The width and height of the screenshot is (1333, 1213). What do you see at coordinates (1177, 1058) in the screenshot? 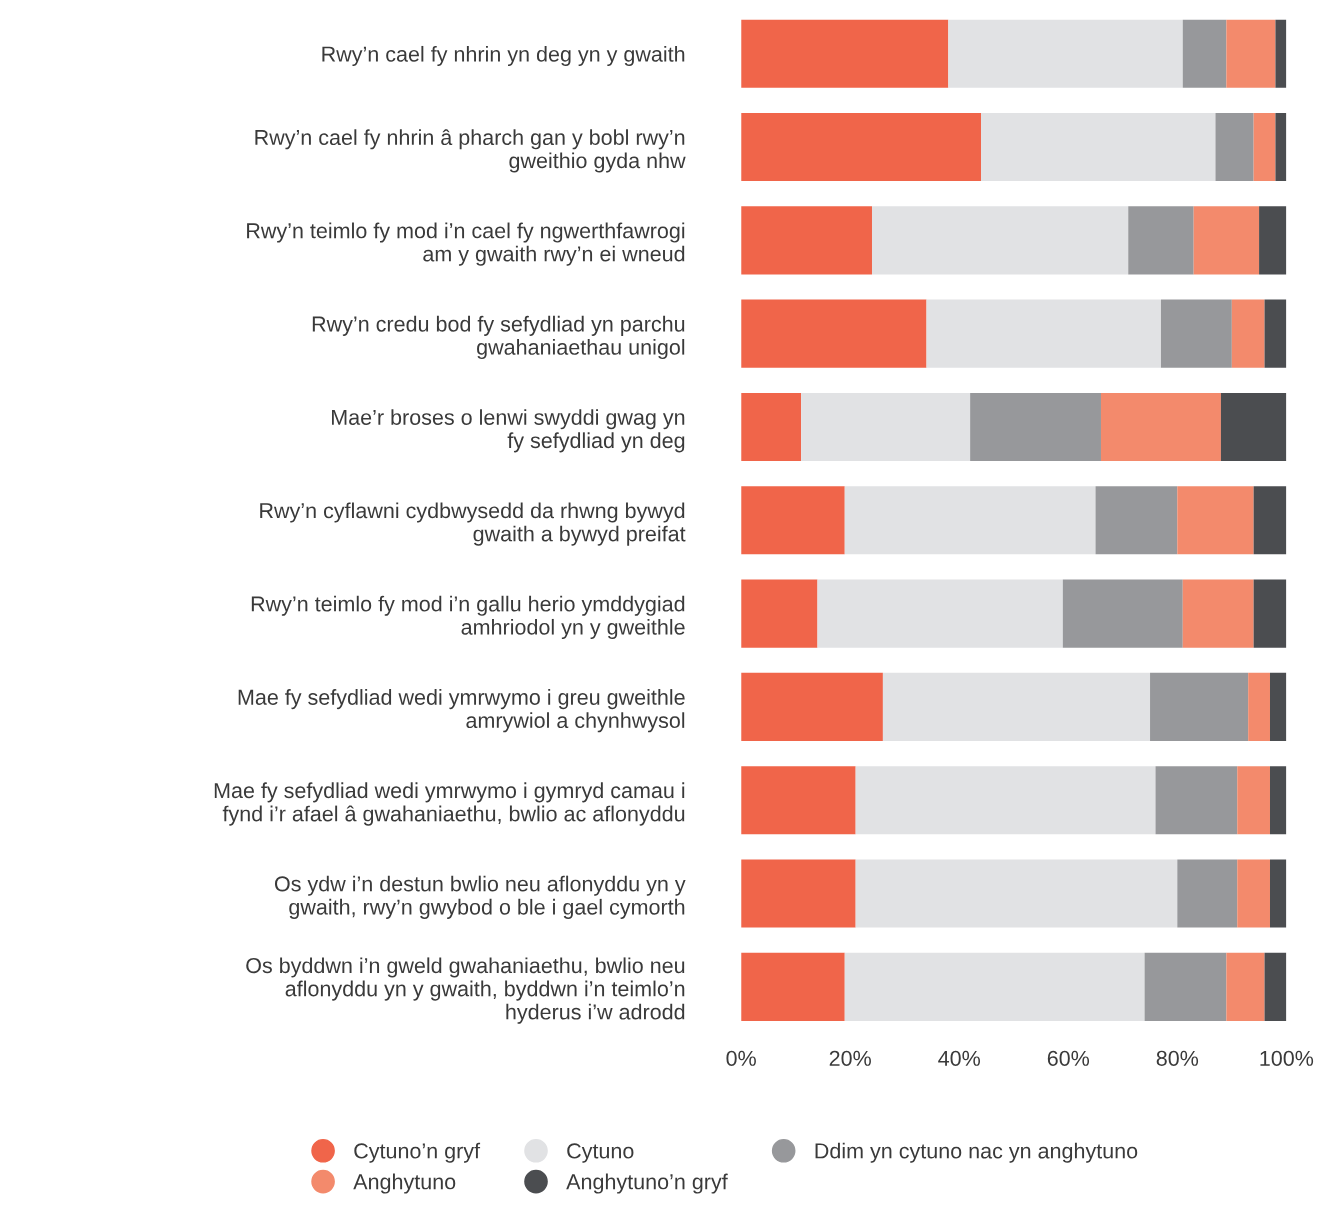
I see `x-tick-label: 80%` at bounding box center [1177, 1058].